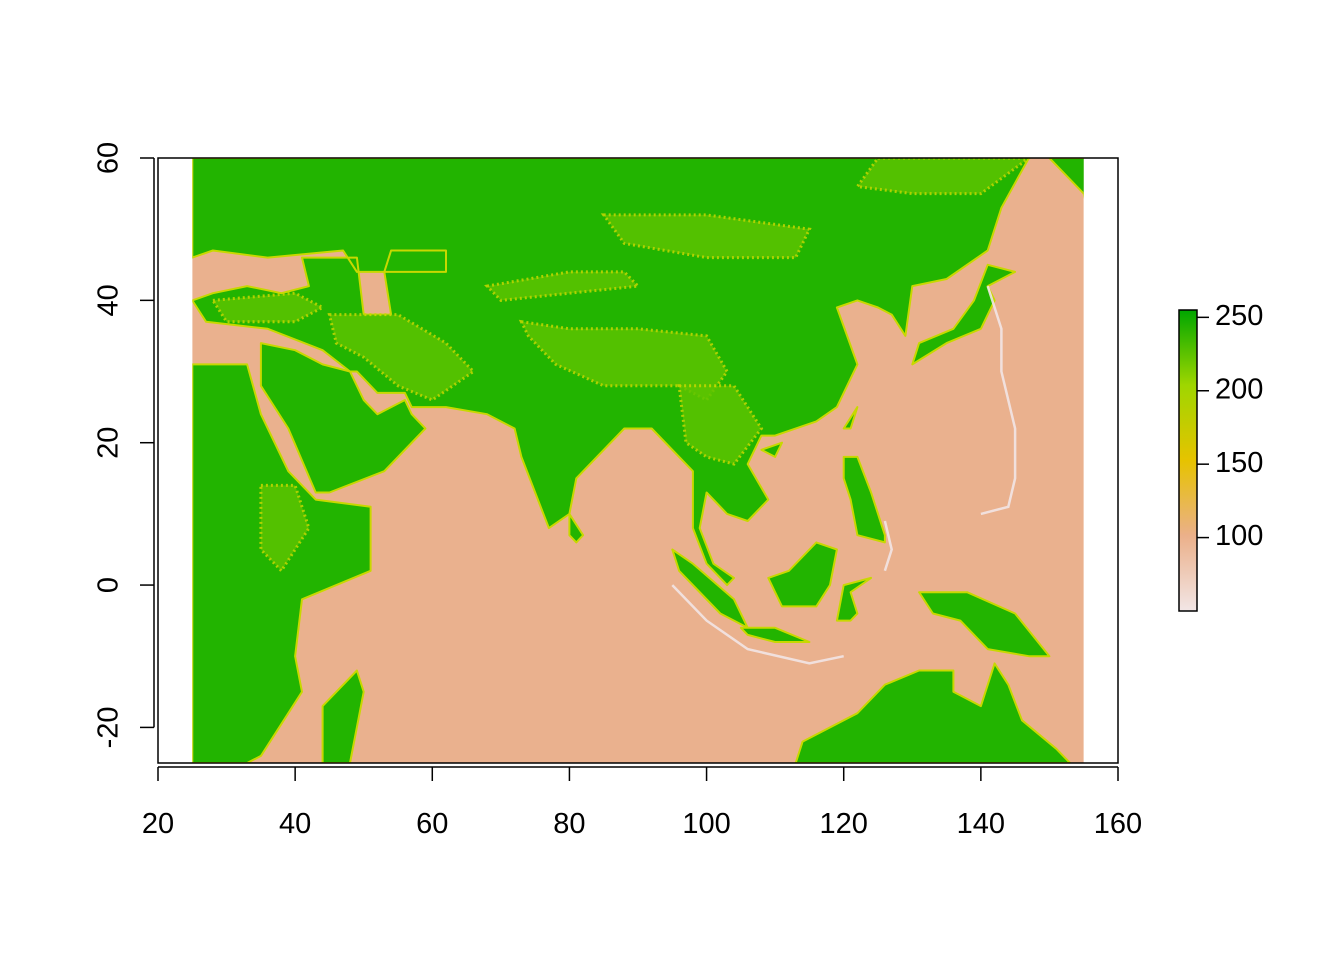 This screenshot has width=1344, height=960. Describe the element at coordinates (432, 824) in the screenshot. I see `x-tick-label: 60` at that location.